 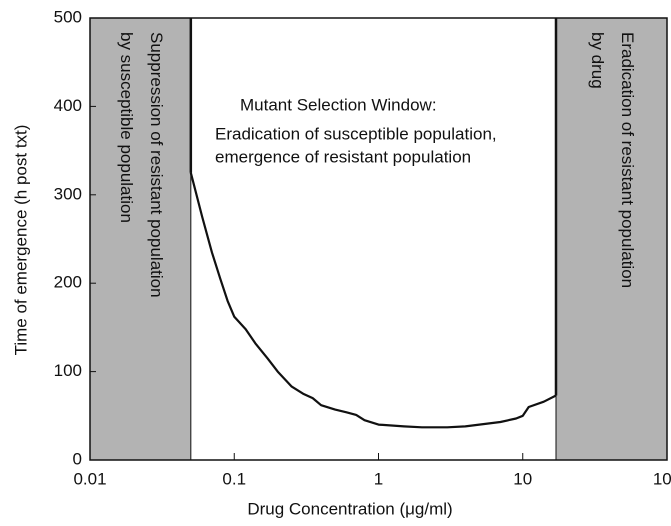 What do you see at coordinates (627, 160) in the screenshot?
I see `region-label: Eradication of resistant population` at bounding box center [627, 160].